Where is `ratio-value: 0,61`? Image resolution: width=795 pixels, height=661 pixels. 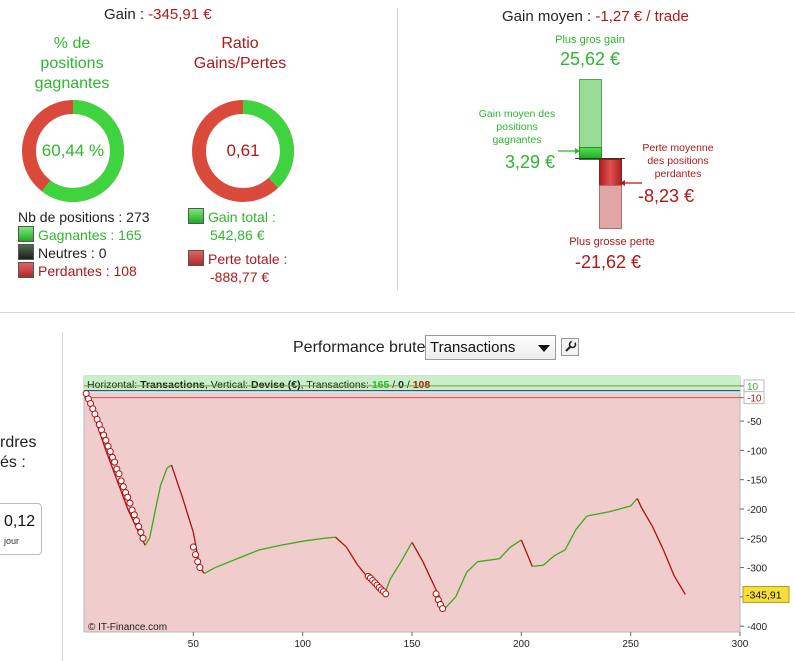 ratio-value: 0,61 is located at coordinates (243, 150).